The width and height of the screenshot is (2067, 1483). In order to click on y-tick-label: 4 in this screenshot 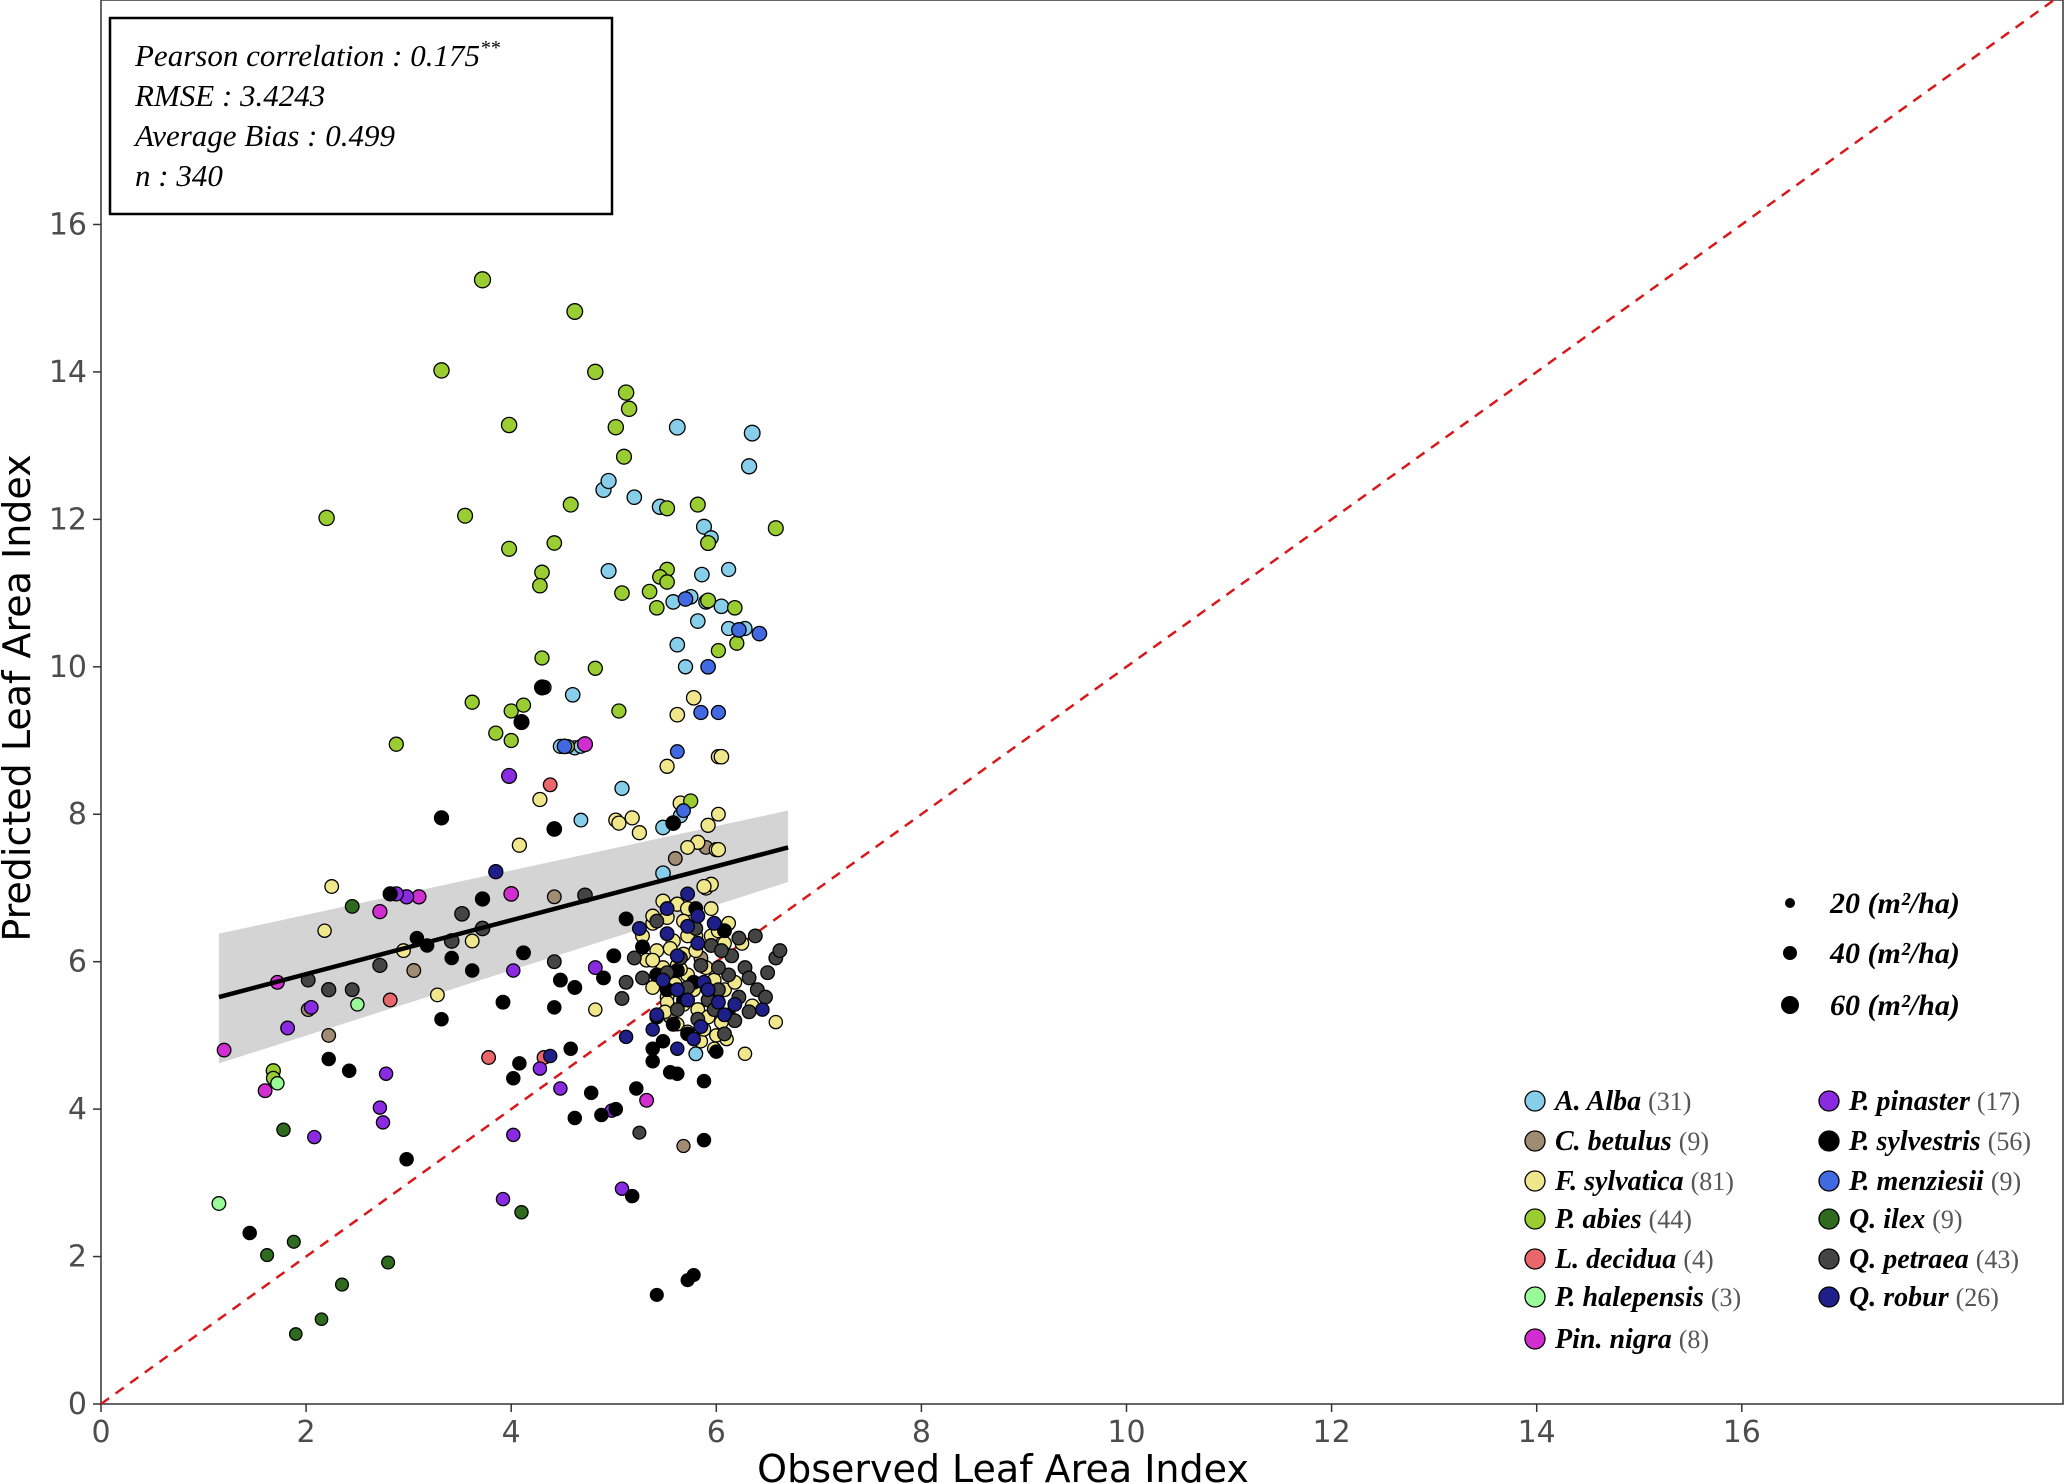, I will do `click(77, 1109)`.